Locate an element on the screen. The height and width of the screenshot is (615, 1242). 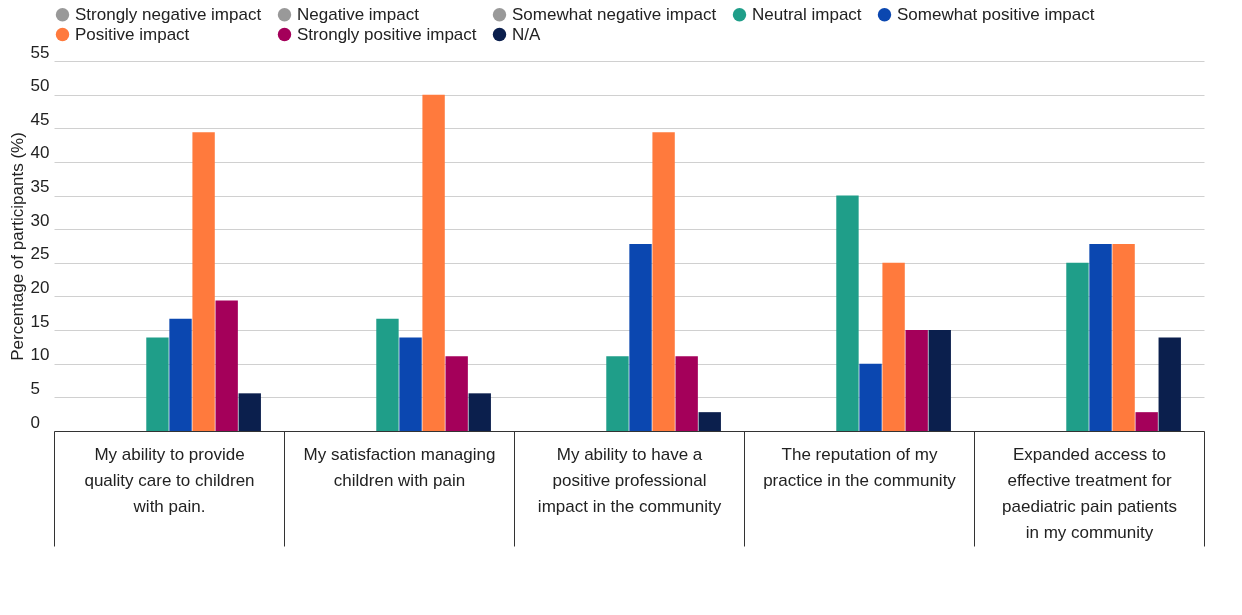
y-tick-label: 15 is located at coordinates (40, 321).